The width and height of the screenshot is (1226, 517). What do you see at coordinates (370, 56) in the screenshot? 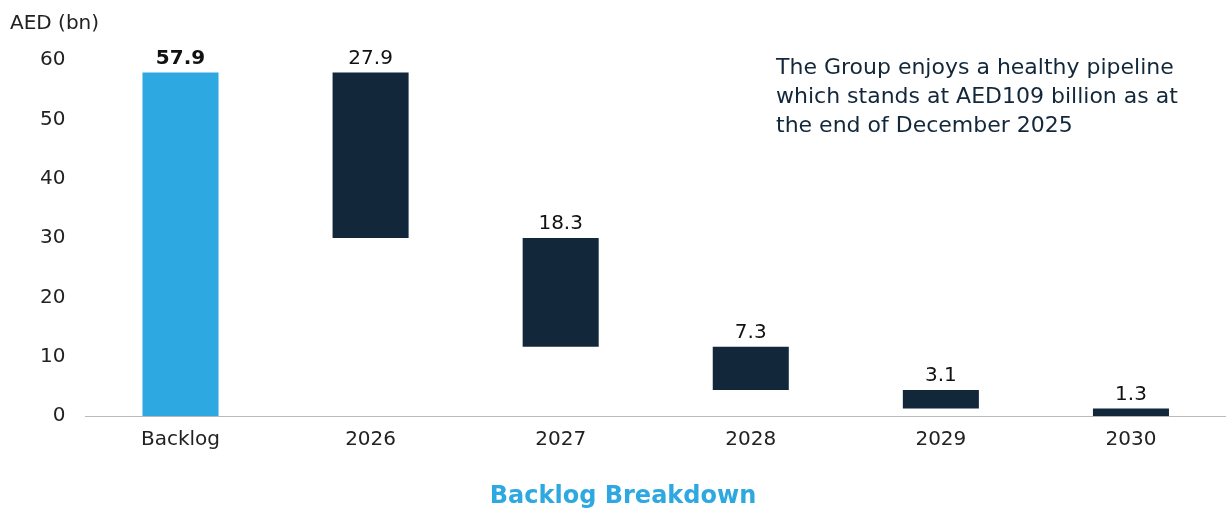
I see `data-label: 27.9` at bounding box center [370, 56].